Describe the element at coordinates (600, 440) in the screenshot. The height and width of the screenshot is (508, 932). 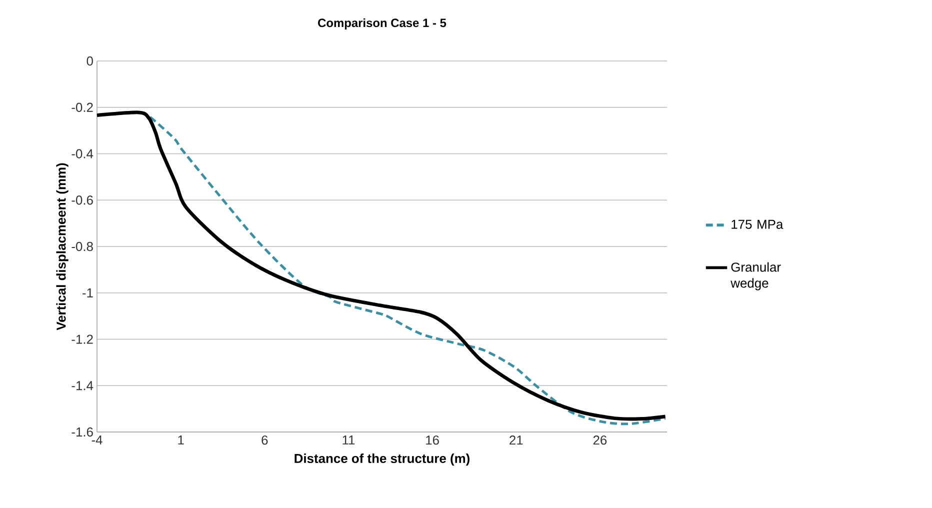
I see `x-tick-label: 26` at that location.